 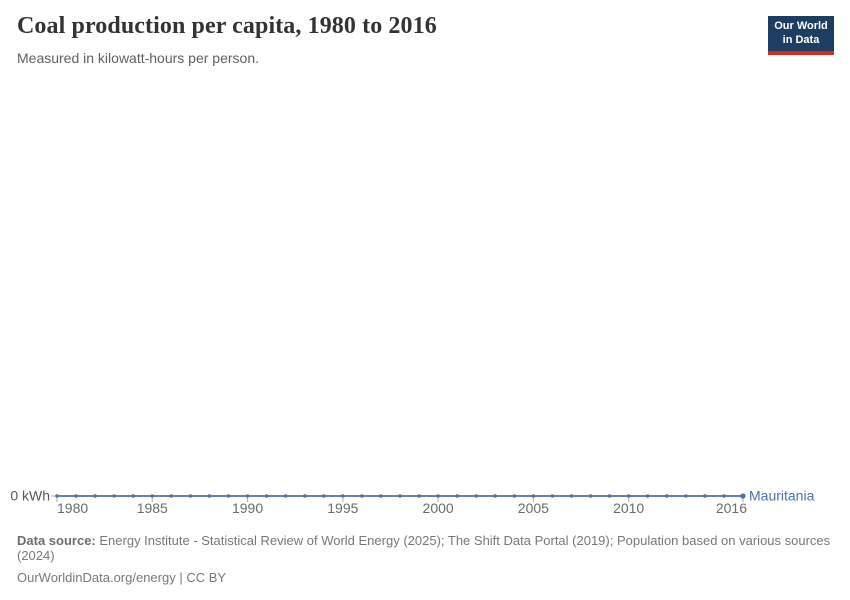 I want to click on data-source-label: Data source:, so click(x=56, y=540).